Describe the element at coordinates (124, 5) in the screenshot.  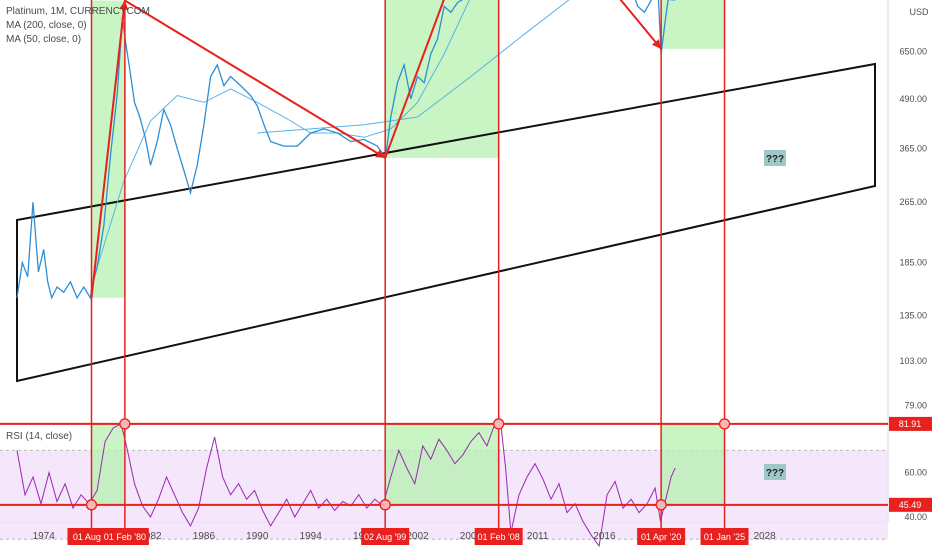
I see `arrow-1-head` at that location.